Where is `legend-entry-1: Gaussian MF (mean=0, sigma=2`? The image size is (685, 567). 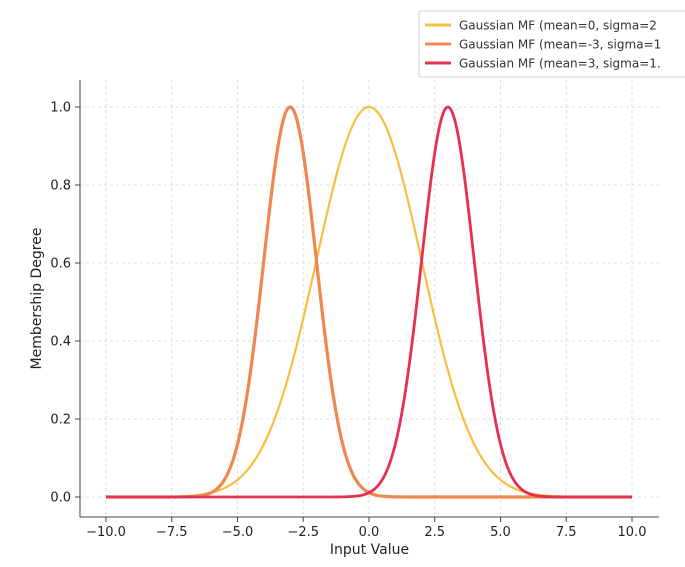 legend-entry-1: Gaussian MF (mean=0, sigma=2 is located at coordinates (558, 26).